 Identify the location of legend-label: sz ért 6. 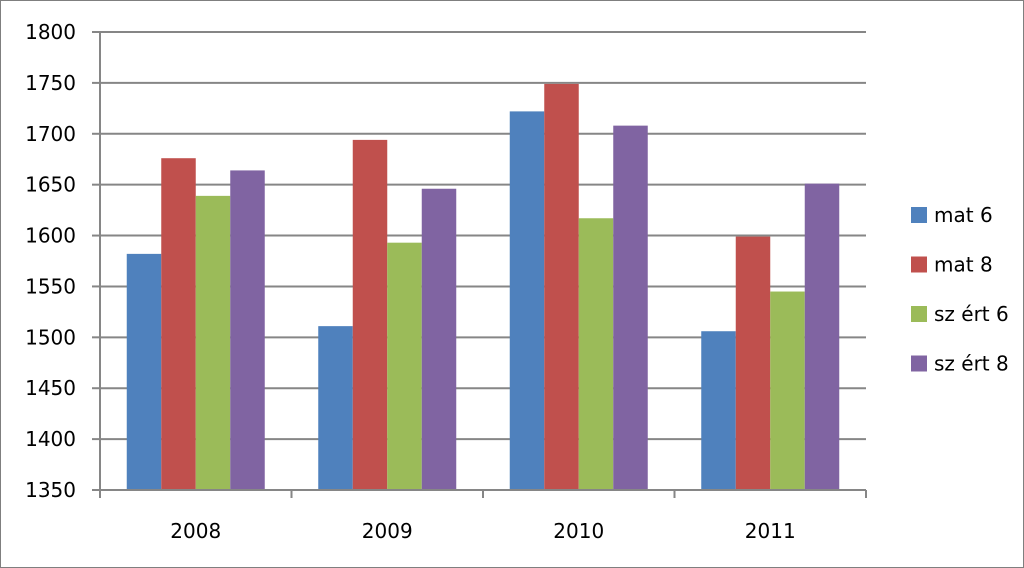
(971, 314).